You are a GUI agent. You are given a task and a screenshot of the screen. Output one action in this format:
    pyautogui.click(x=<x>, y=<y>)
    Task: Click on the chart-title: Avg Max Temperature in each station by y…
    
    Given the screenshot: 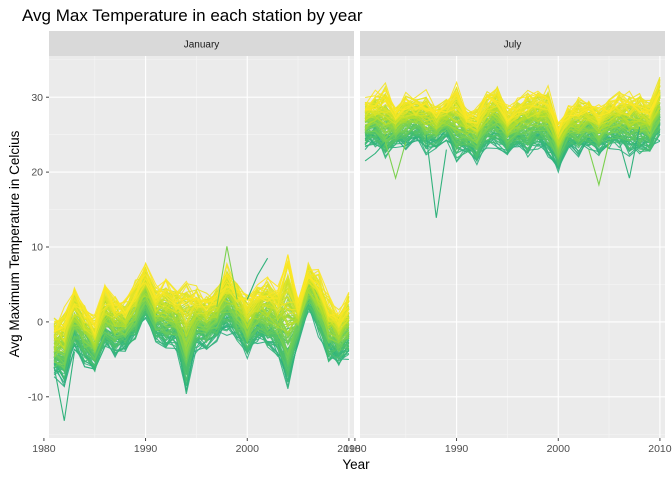 What is the action you would take?
    pyautogui.click(x=192, y=15)
    